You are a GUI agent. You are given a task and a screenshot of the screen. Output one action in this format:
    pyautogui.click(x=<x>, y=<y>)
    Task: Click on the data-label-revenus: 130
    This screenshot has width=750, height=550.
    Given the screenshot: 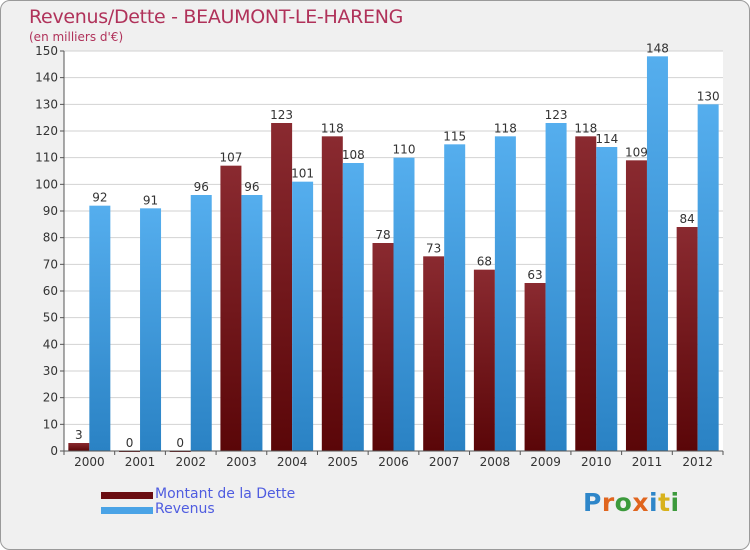 What is the action you would take?
    pyautogui.click(x=708, y=96)
    